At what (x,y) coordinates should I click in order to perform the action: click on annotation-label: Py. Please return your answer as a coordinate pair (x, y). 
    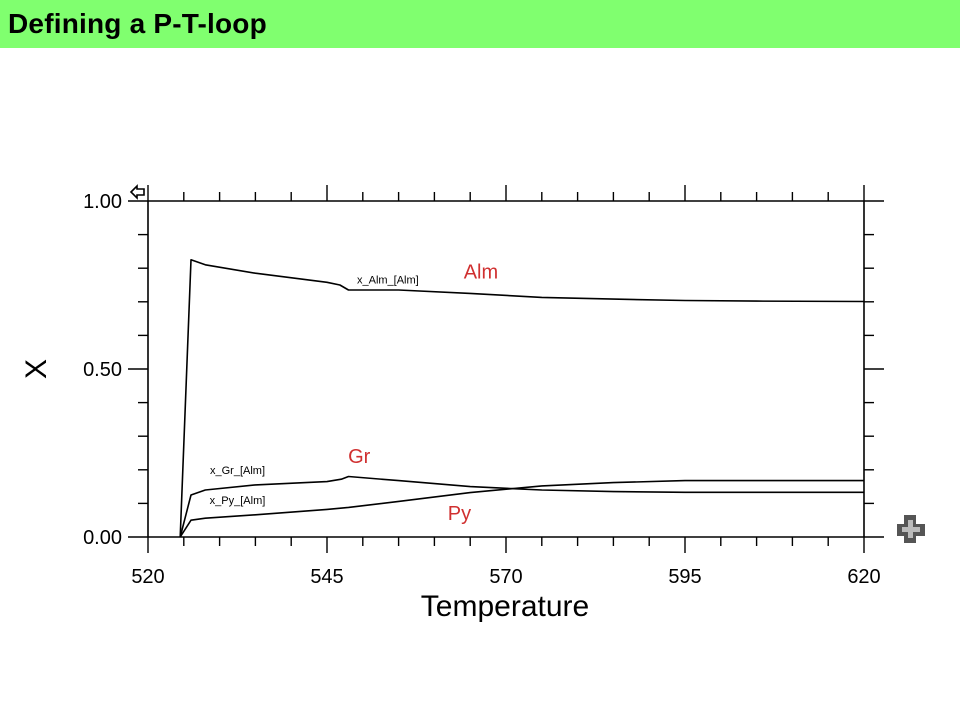
    Looking at the image, I should click on (459, 514).